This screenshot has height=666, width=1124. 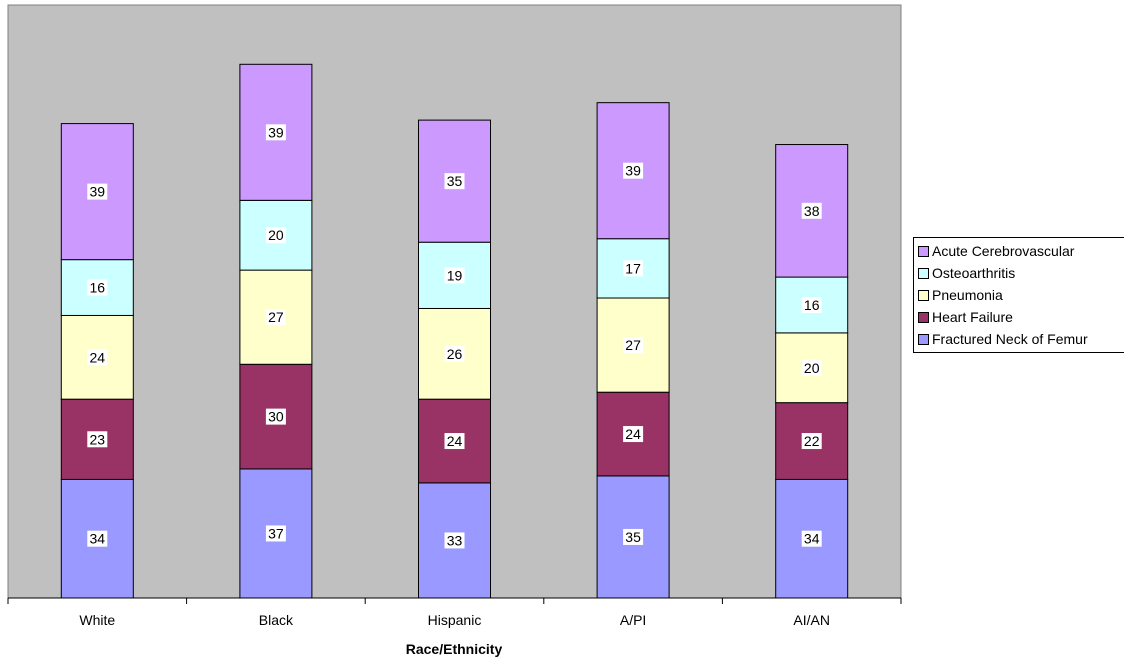 I want to click on x-tick-label: Hispanic, so click(x=455, y=620).